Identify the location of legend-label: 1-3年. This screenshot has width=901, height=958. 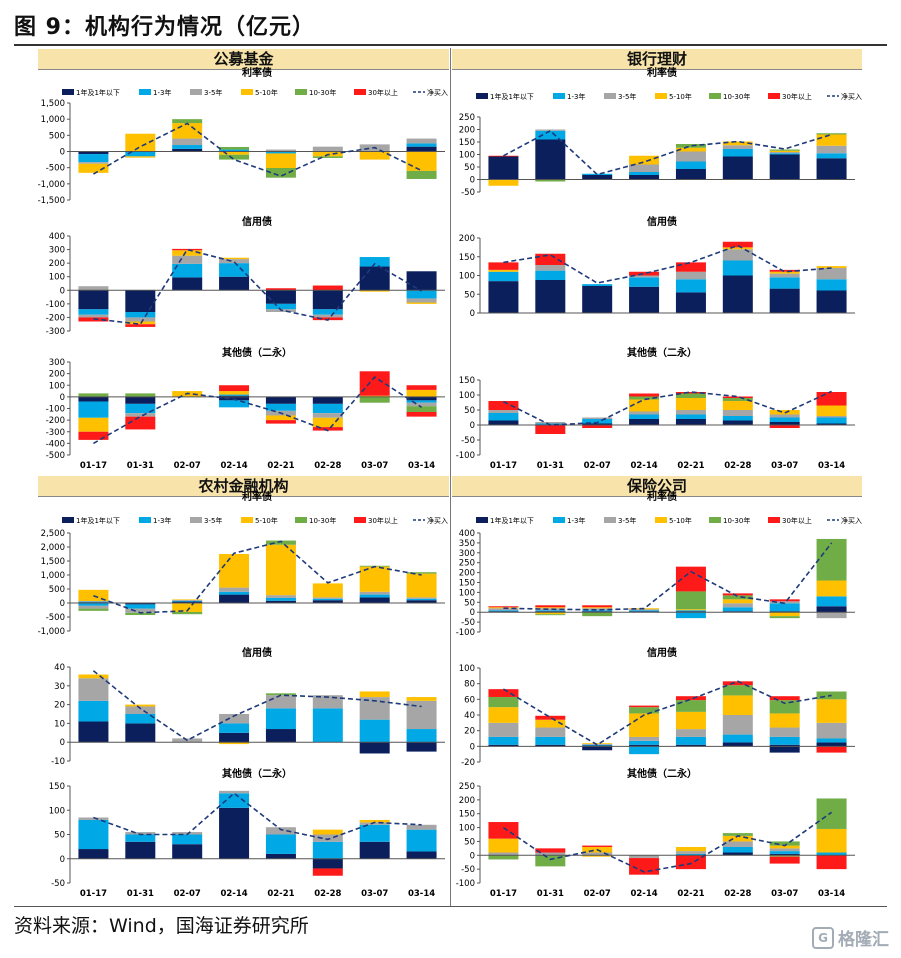
(162, 520).